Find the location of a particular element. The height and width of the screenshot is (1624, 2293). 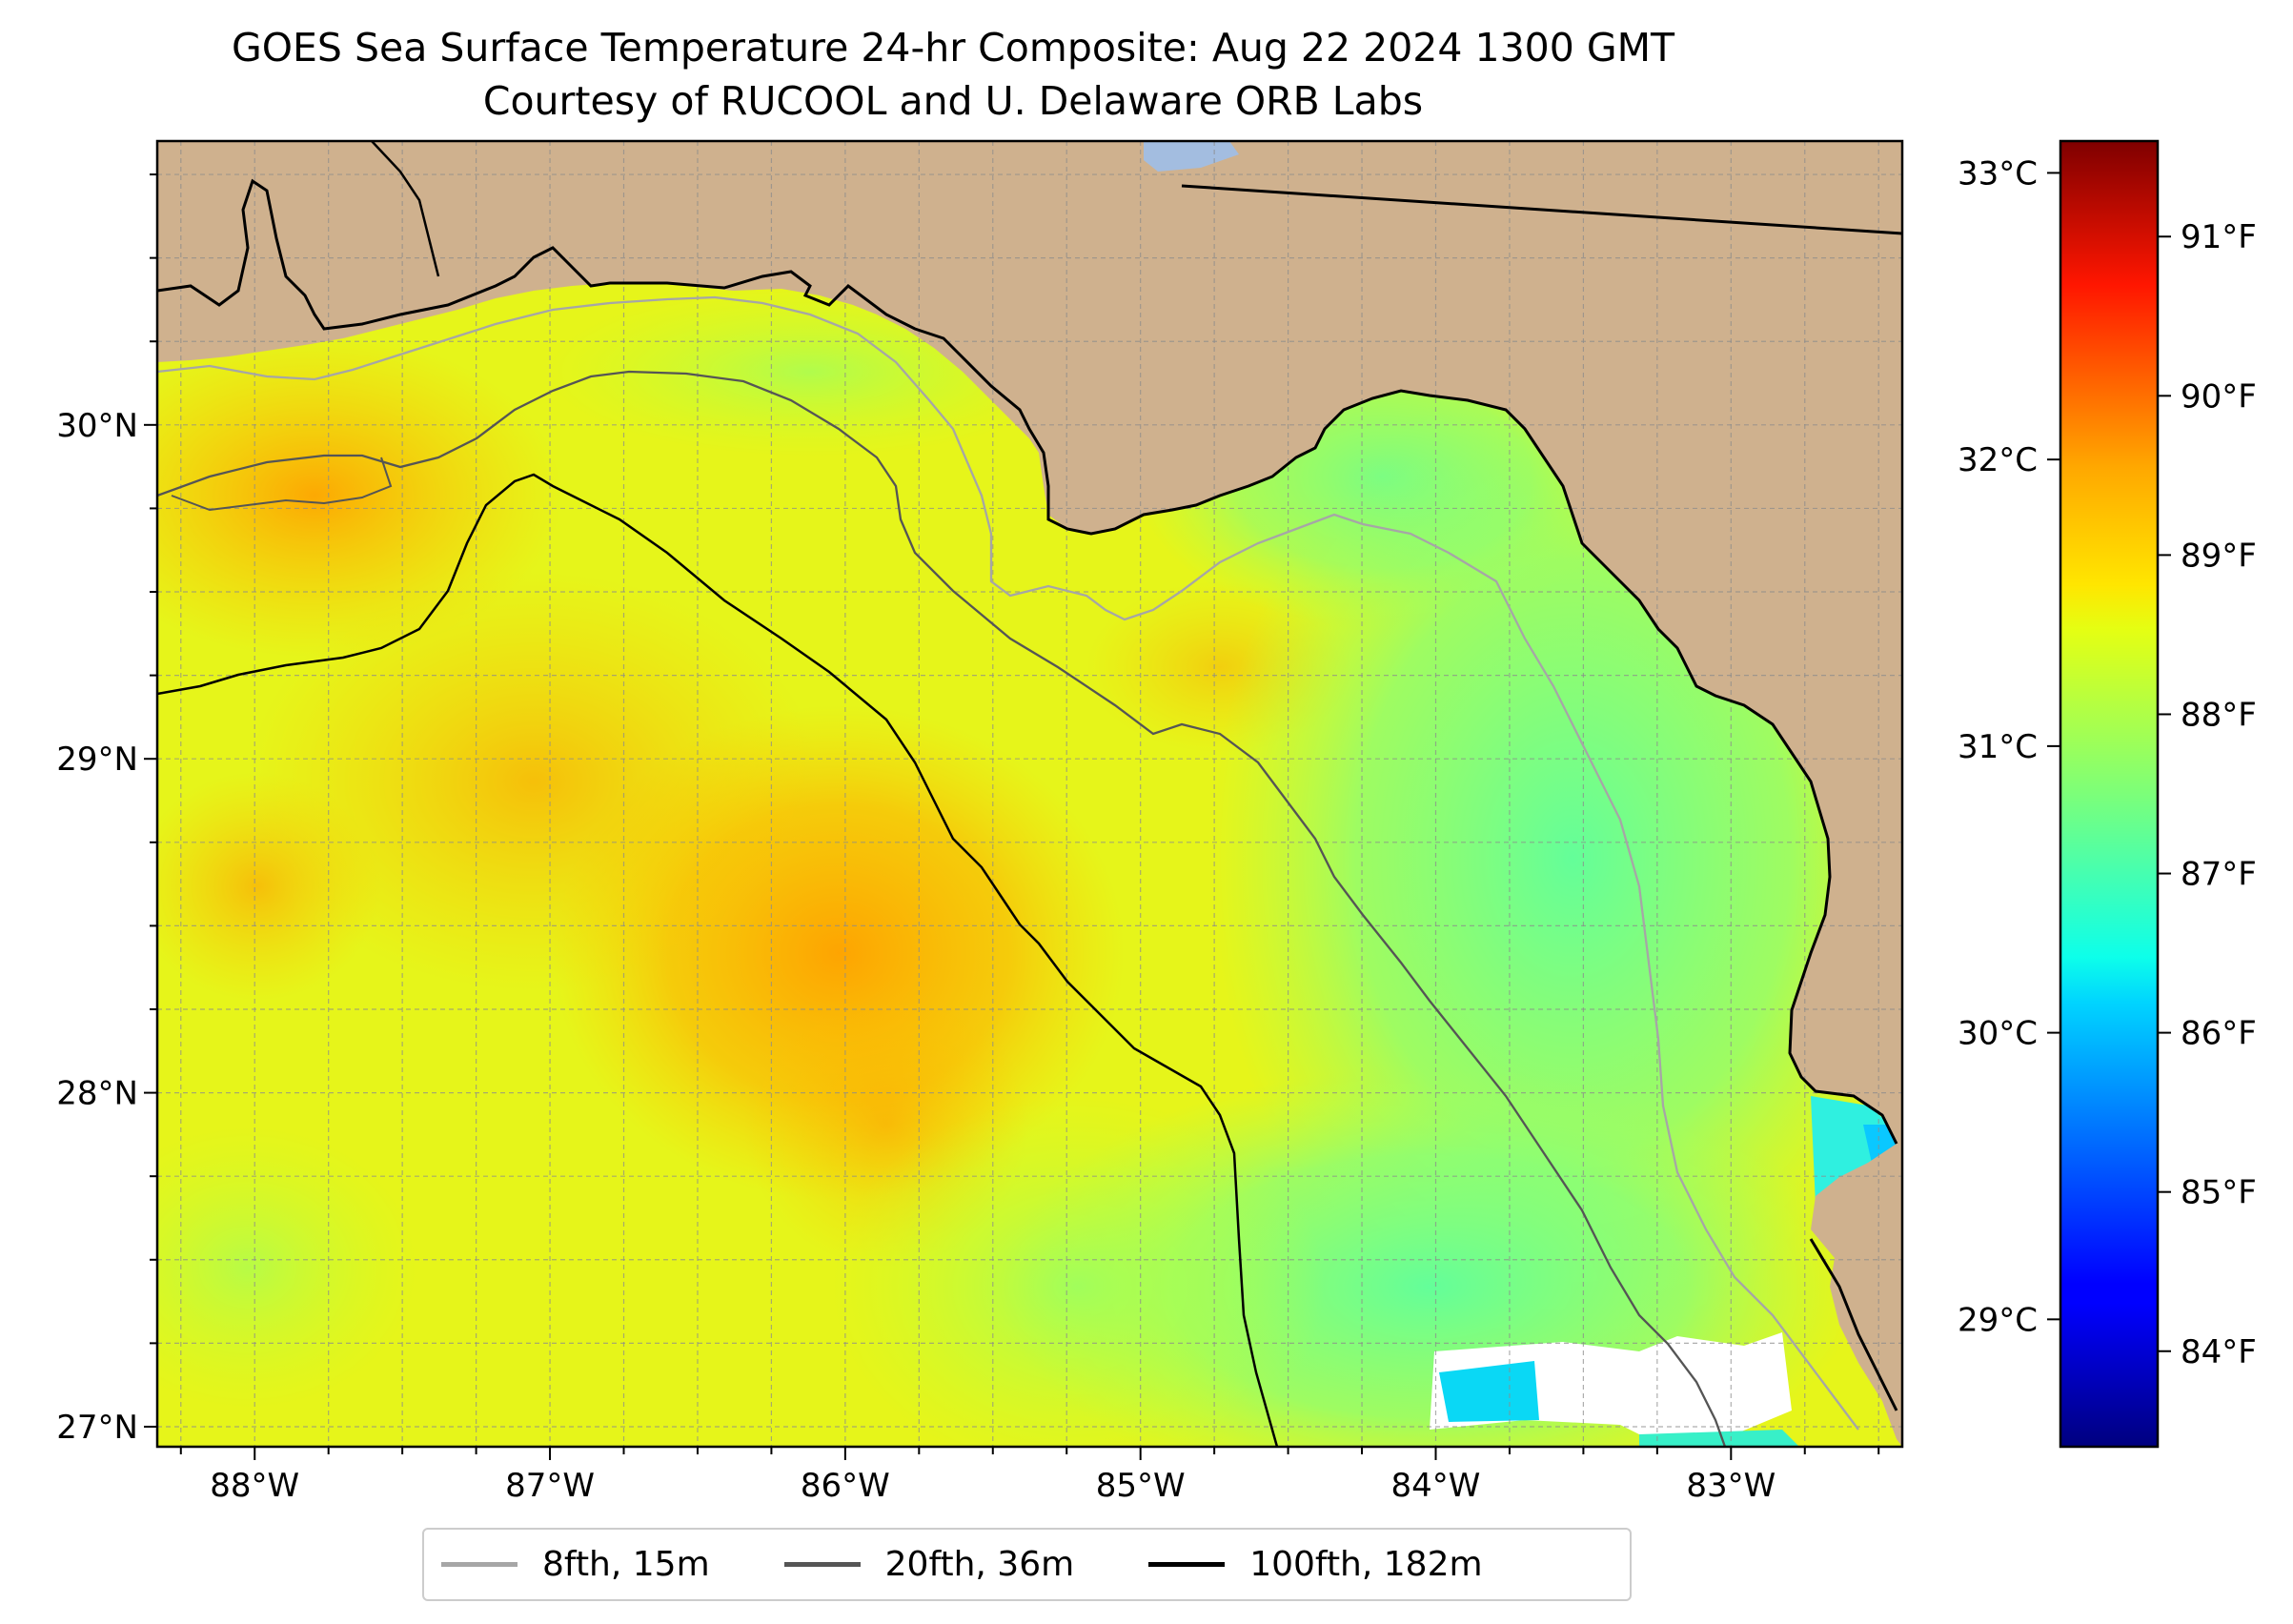

x-tick-label: 87°W is located at coordinates (550, 1486).